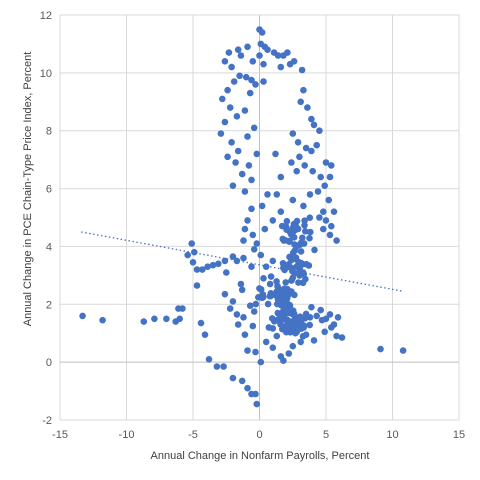  Describe the element at coordinates (326, 435) in the screenshot. I see `x-tick-label: 5` at that location.